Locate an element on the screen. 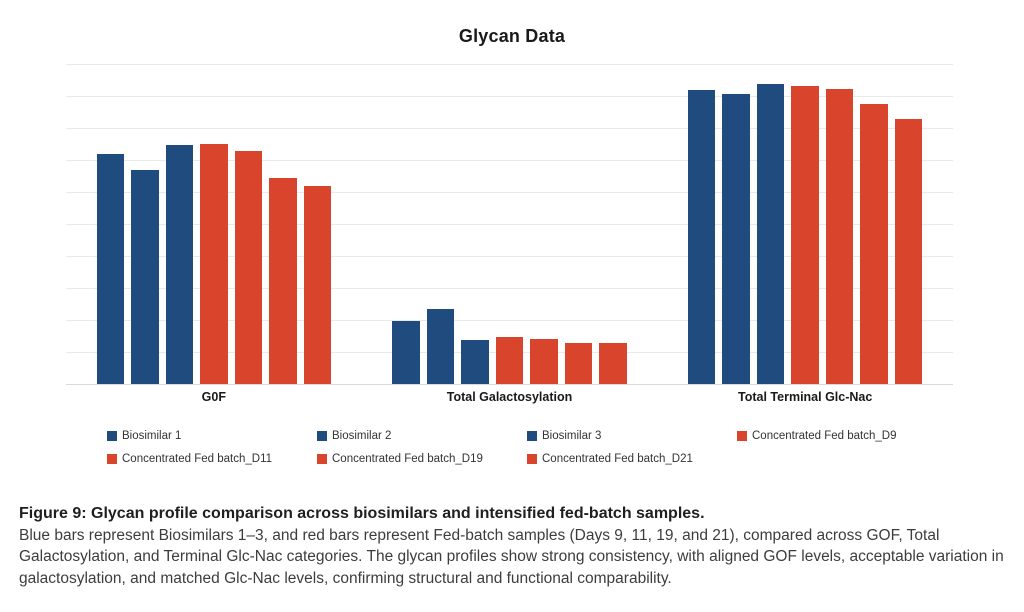 The image size is (1024, 612). legend-item: Concentrated Fed batch_D21 is located at coordinates (632, 459).